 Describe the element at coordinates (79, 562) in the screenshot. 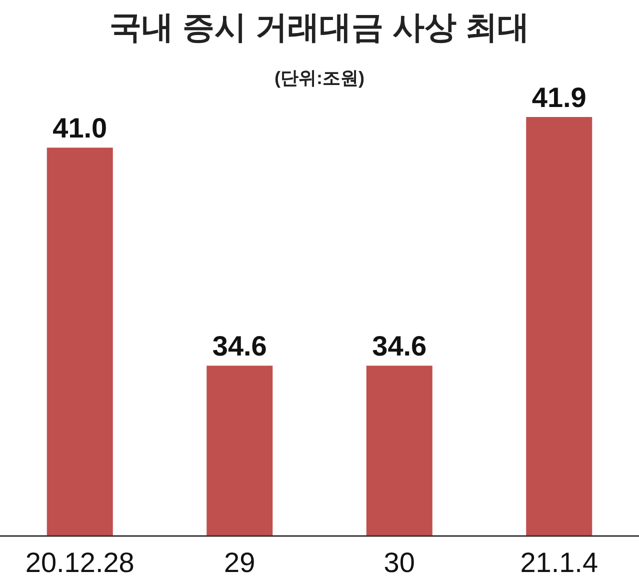

I see `x-tick-label: 20.12.28` at that location.